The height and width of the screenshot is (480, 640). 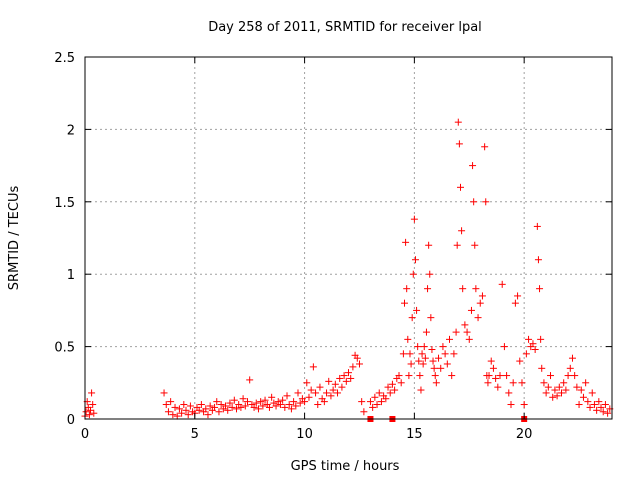 I want to click on y-axis-title: SRMTID / TECUs, so click(x=14, y=238).